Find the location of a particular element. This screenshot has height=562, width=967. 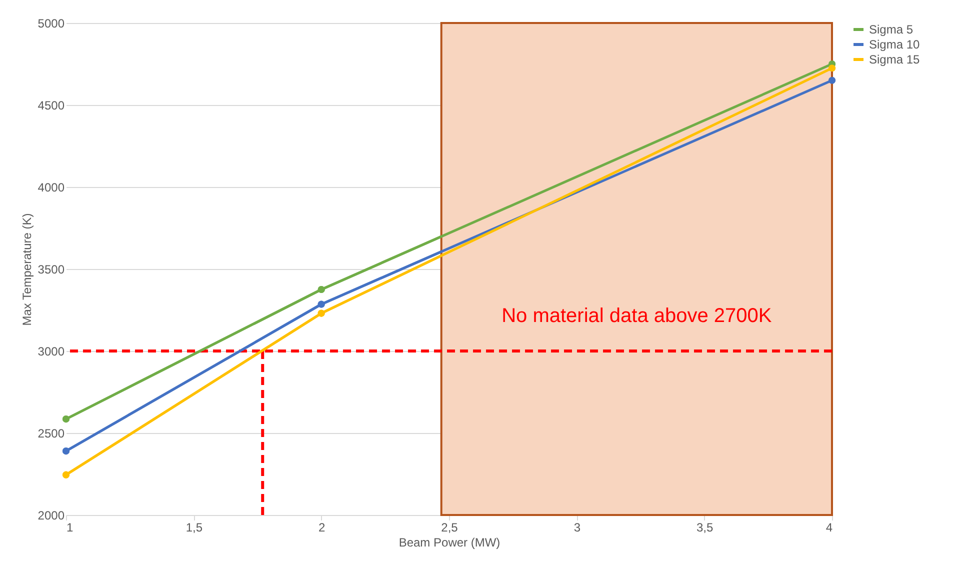

y-tick-label: 5000 is located at coordinates (51, 23).